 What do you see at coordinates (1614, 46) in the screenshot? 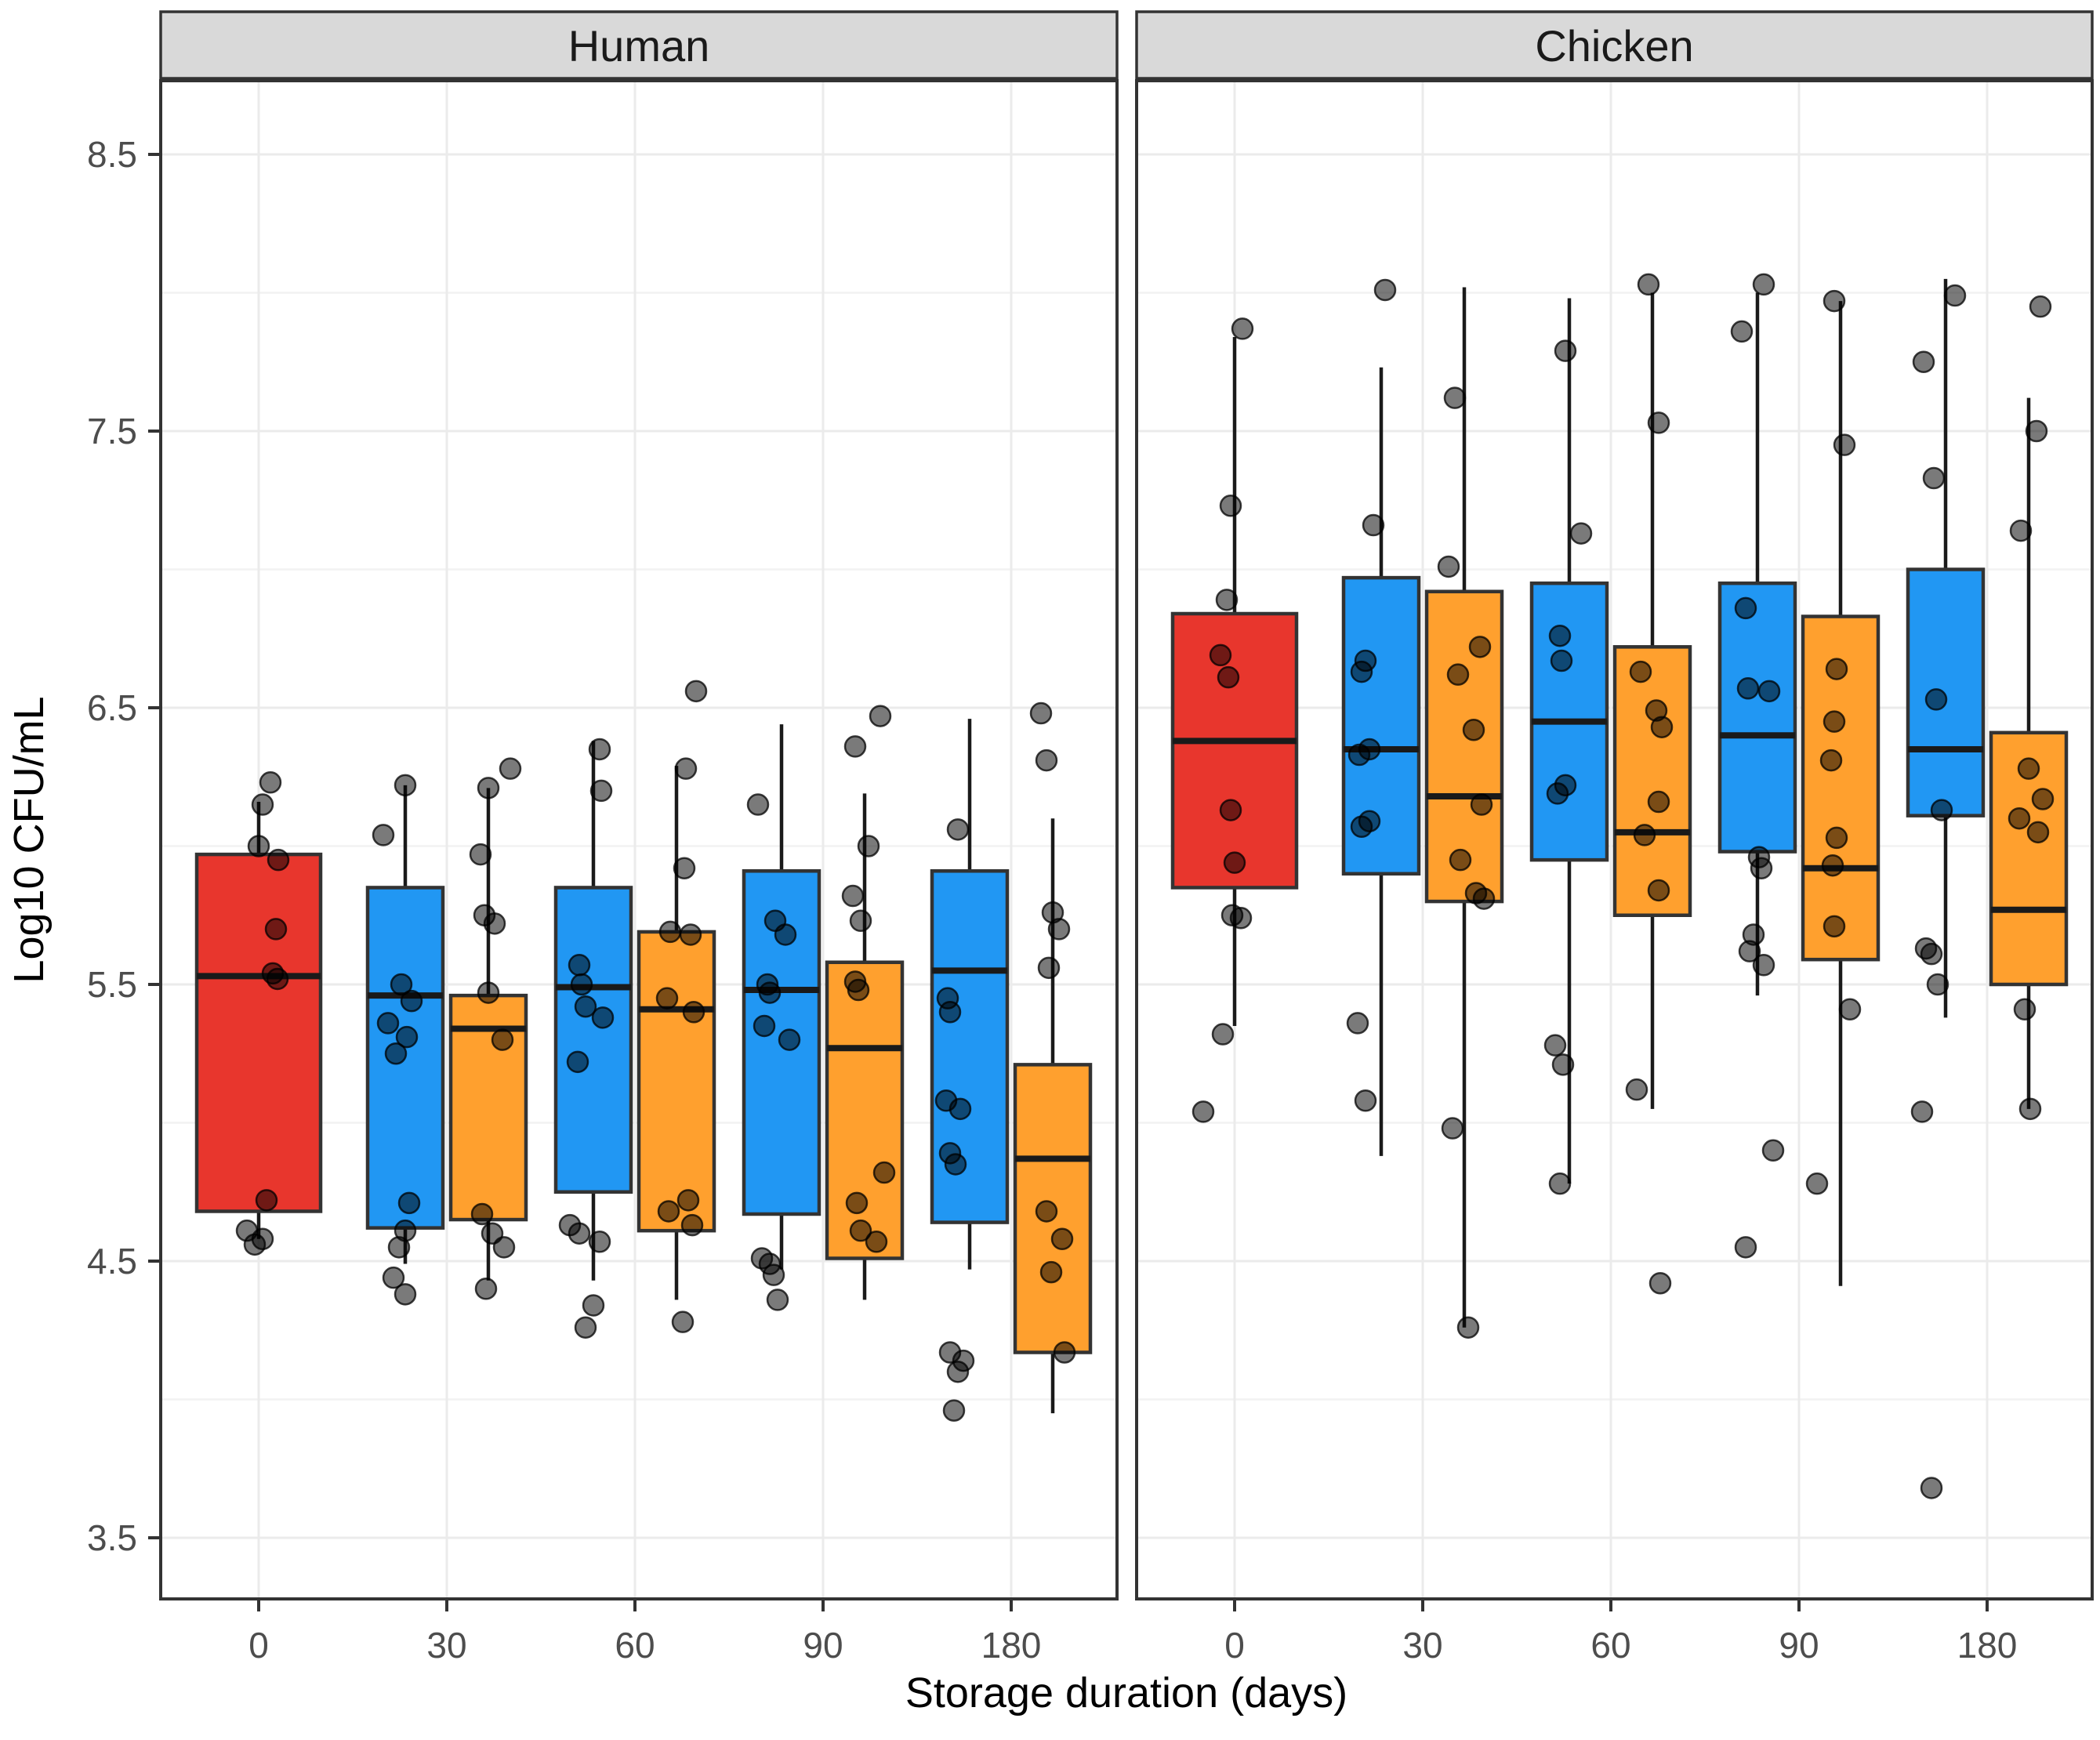
I see `facet-strip-label: Chicken` at bounding box center [1614, 46].